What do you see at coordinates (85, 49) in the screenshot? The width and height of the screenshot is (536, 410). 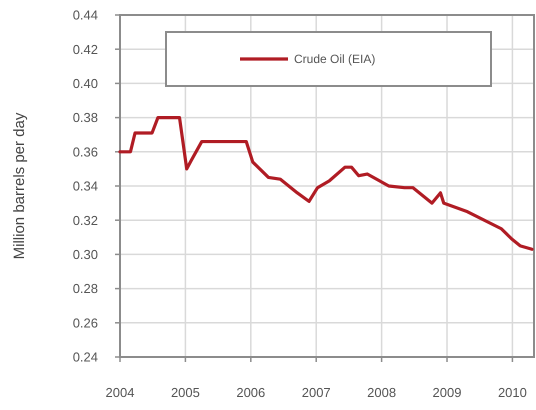 I see `y-tick-label: 0.42` at bounding box center [85, 49].